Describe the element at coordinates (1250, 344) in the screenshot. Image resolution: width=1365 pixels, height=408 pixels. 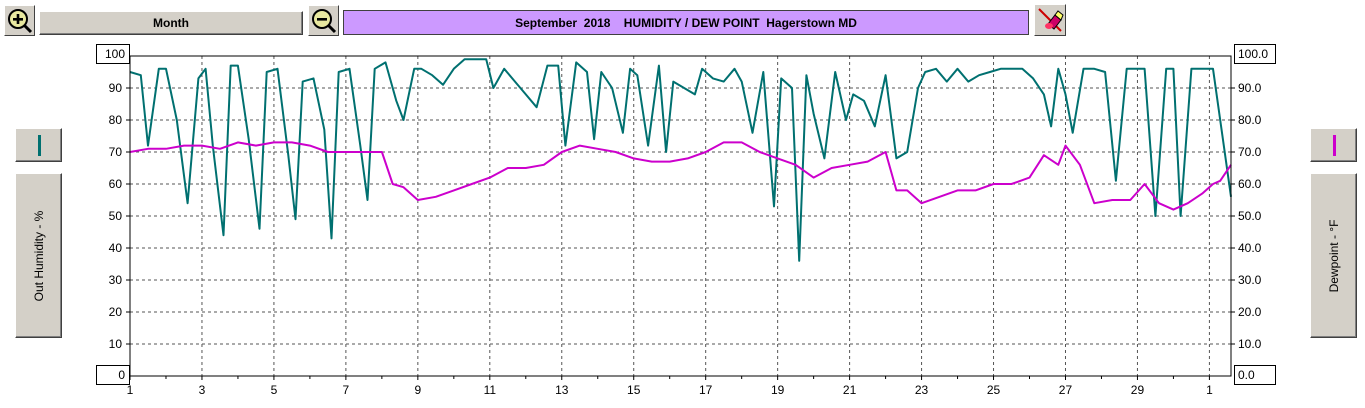
I see `right-tick-label: 10.0` at that location.